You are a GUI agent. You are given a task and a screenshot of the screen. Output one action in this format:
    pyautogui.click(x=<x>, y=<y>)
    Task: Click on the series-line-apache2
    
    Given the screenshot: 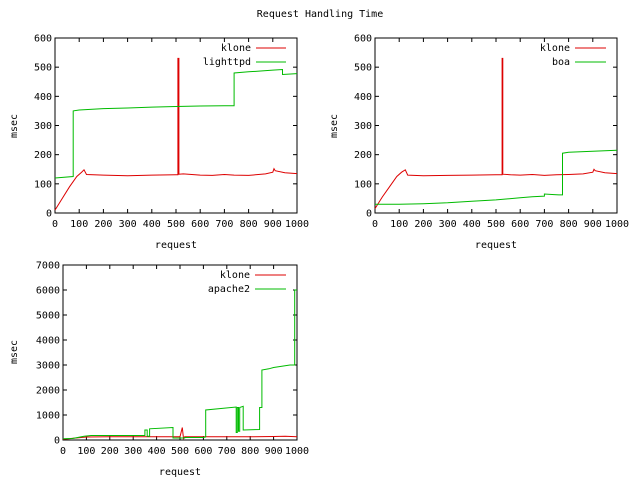 What is the action you would take?
    pyautogui.click(x=179, y=364)
    